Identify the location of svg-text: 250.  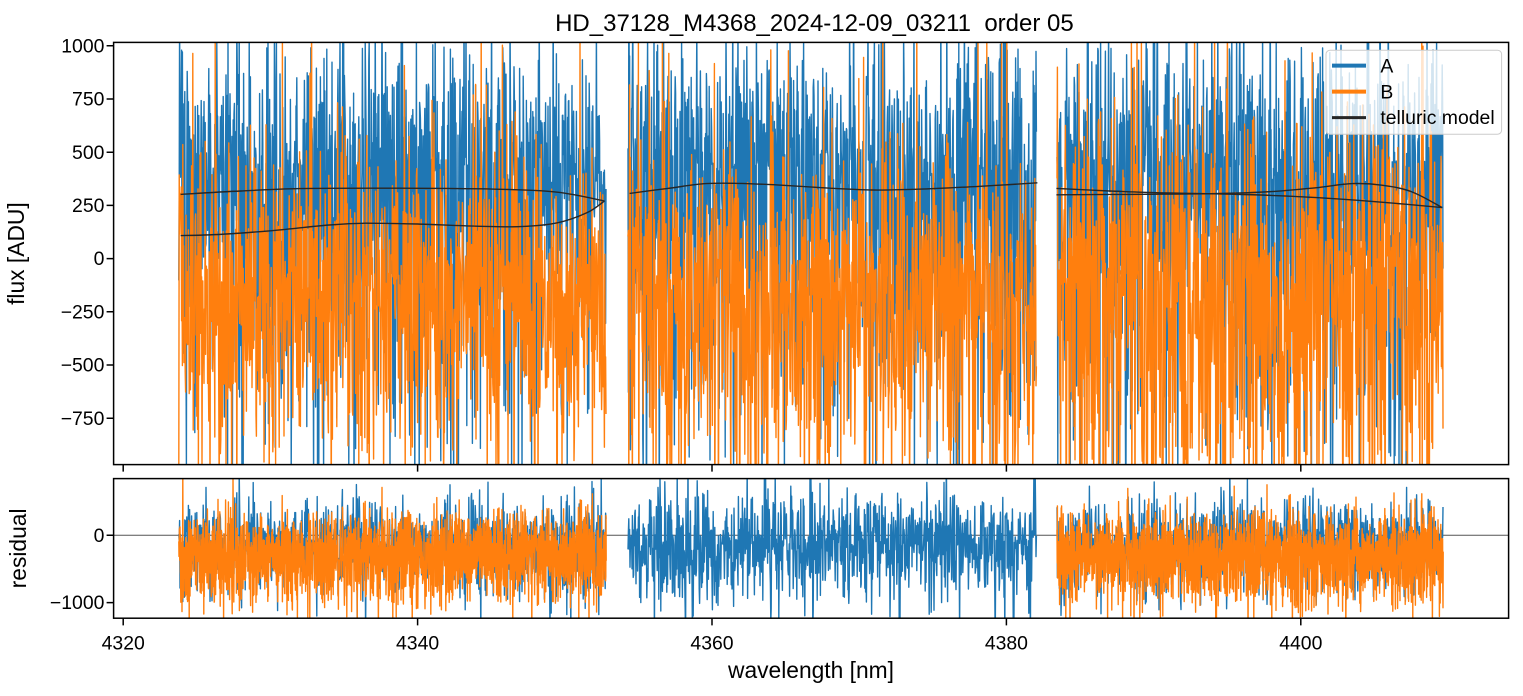
(88, 206).